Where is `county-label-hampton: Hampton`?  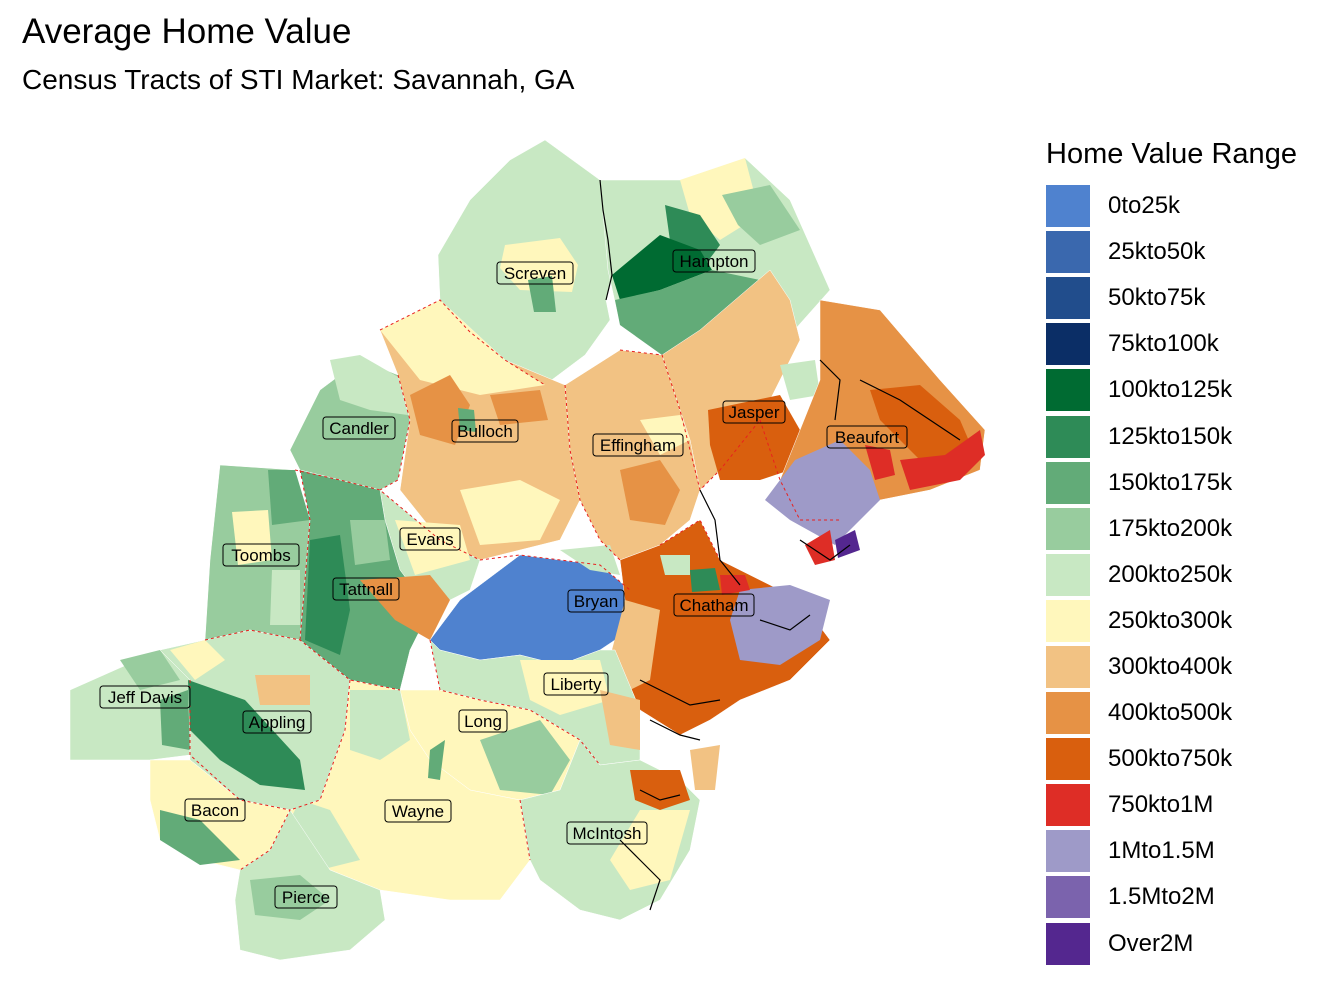 county-label-hampton: Hampton is located at coordinates (714, 261).